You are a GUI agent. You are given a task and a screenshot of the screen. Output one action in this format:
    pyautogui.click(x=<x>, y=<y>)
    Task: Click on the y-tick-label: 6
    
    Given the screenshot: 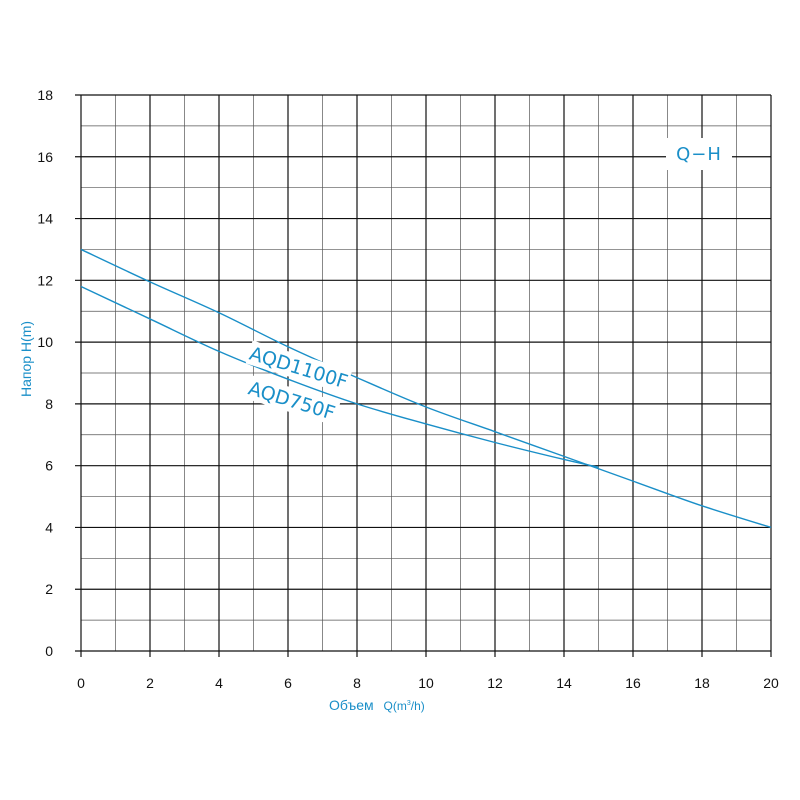 What is the action you would take?
    pyautogui.click(x=49, y=466)
    